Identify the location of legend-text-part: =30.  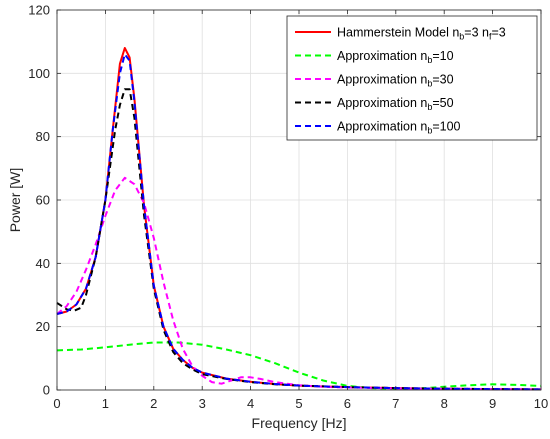
(442, 80).